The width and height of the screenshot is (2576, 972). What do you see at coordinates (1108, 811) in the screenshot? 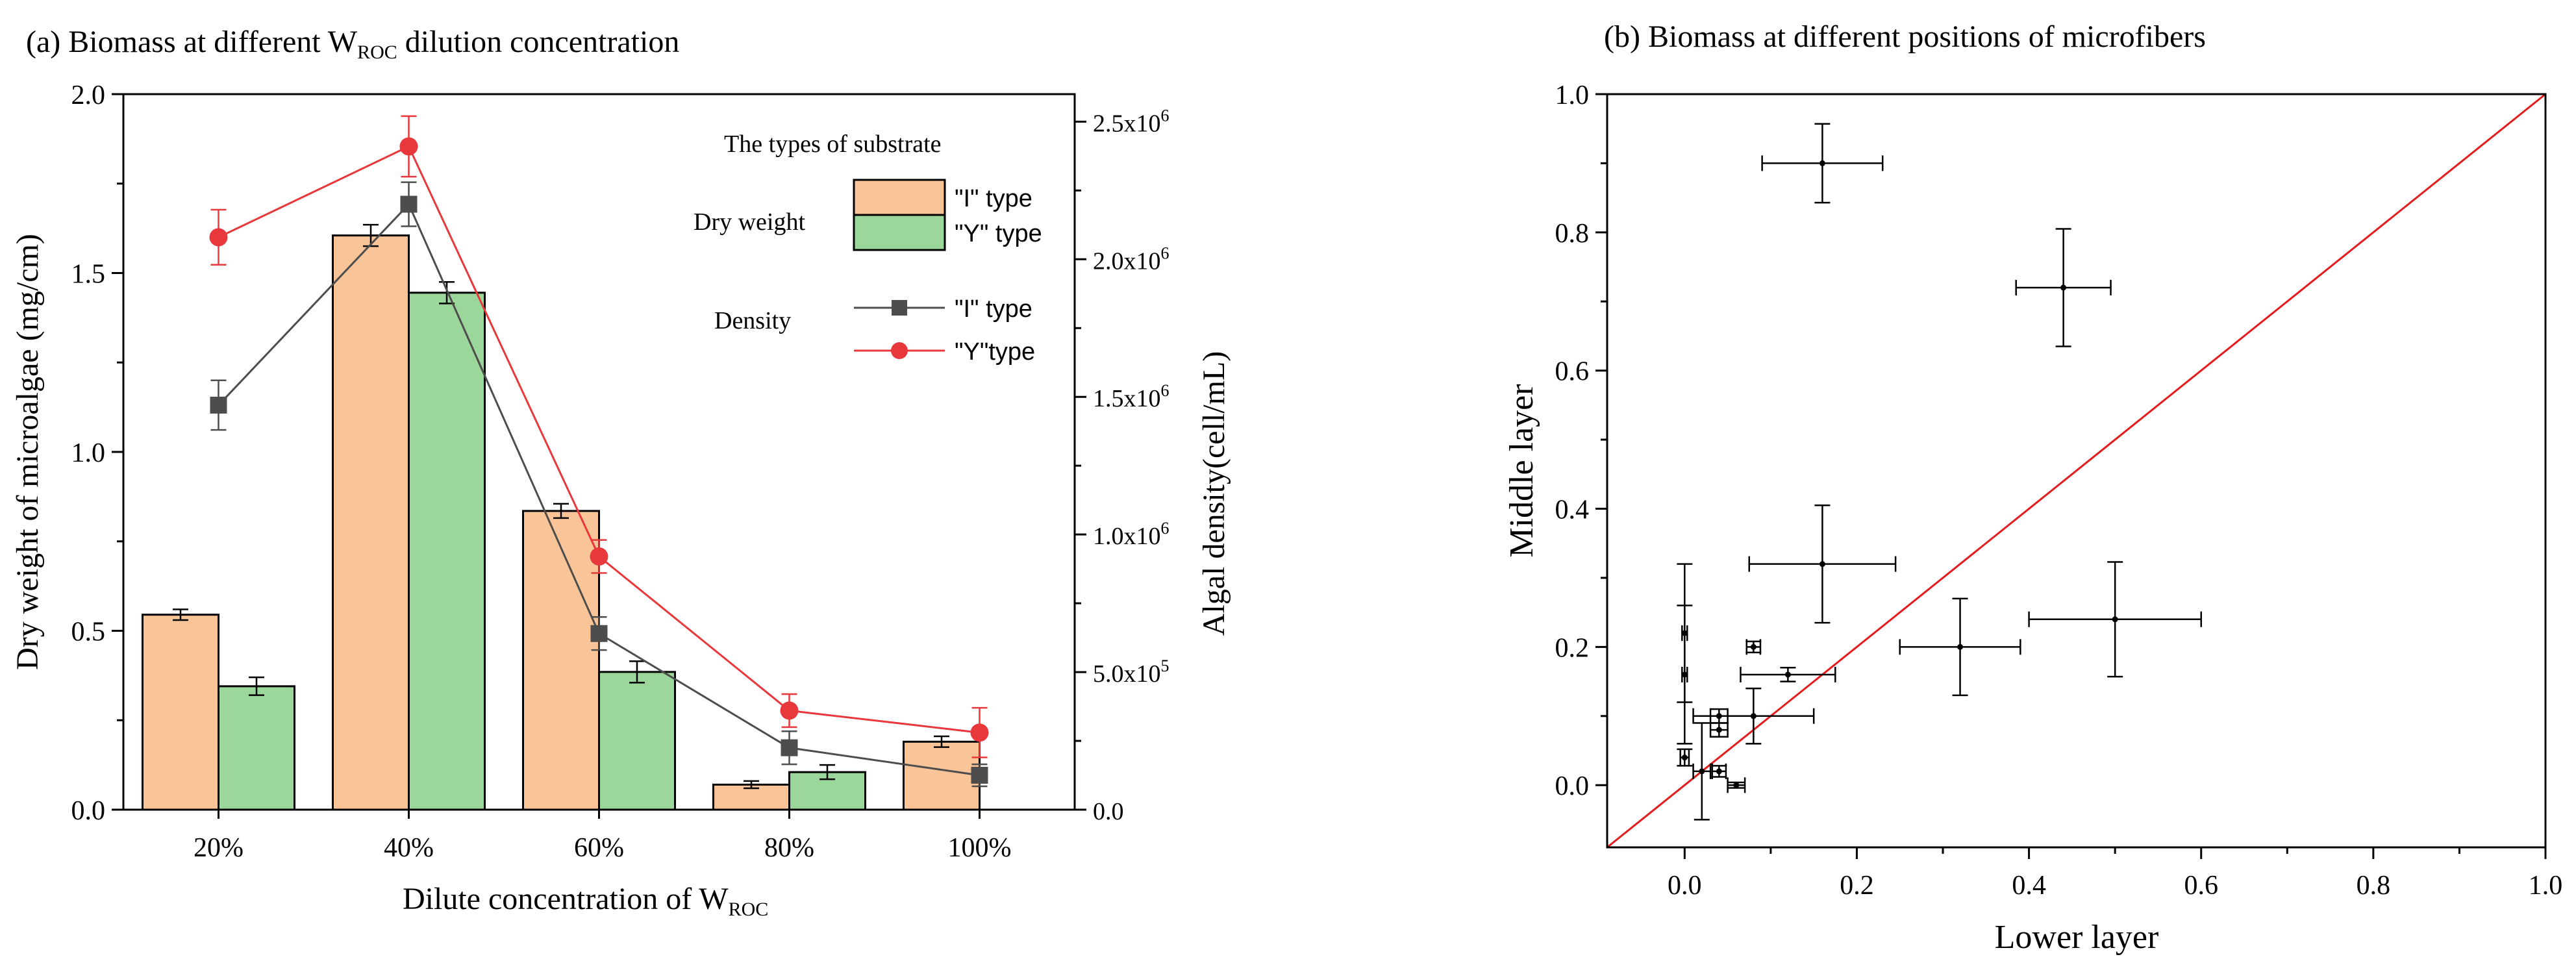
I see `y2-tick-label: 0.0` at bounding box center [1108, 811].